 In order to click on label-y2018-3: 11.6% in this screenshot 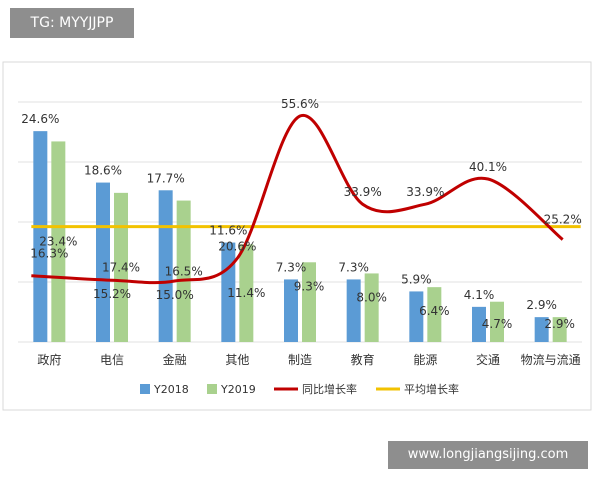, I will do `click(228, 231)`.